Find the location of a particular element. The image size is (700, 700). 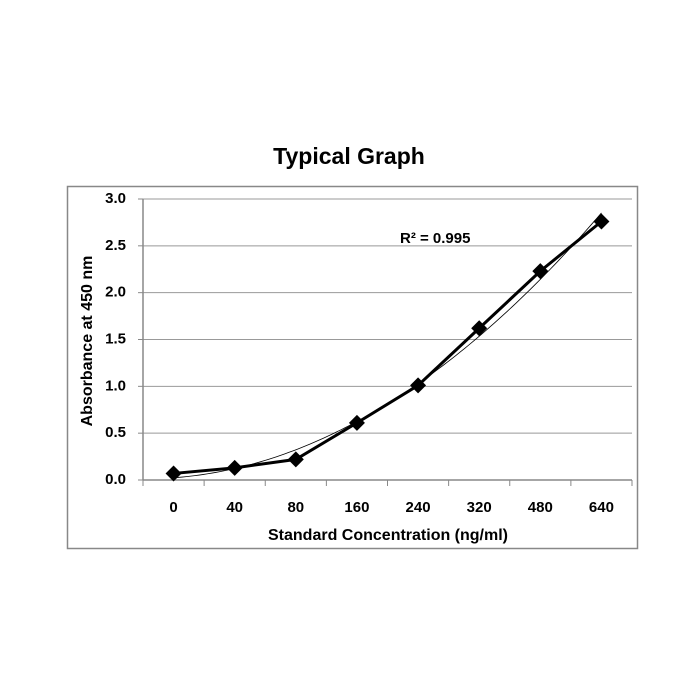

x-tick-label: 640 is located at coordinates (601, 507).